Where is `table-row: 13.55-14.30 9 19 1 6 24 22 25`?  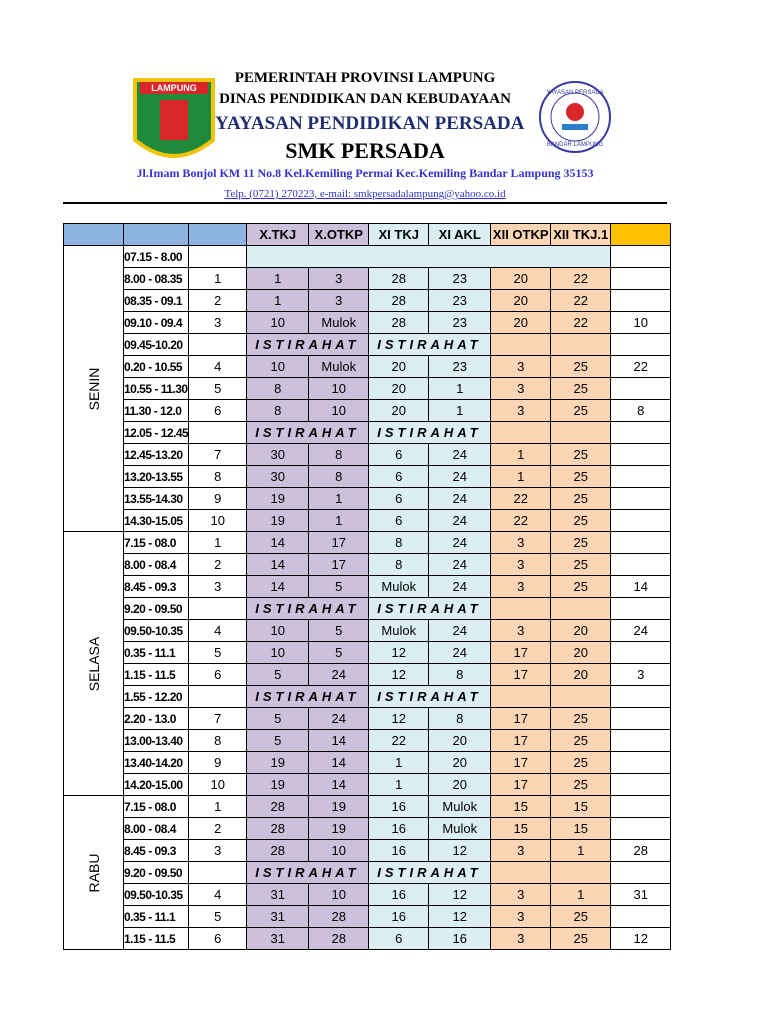 table-row: 13.55-14.30 9 19 1 6 24 22 25 is located at coordinates (368, 498).